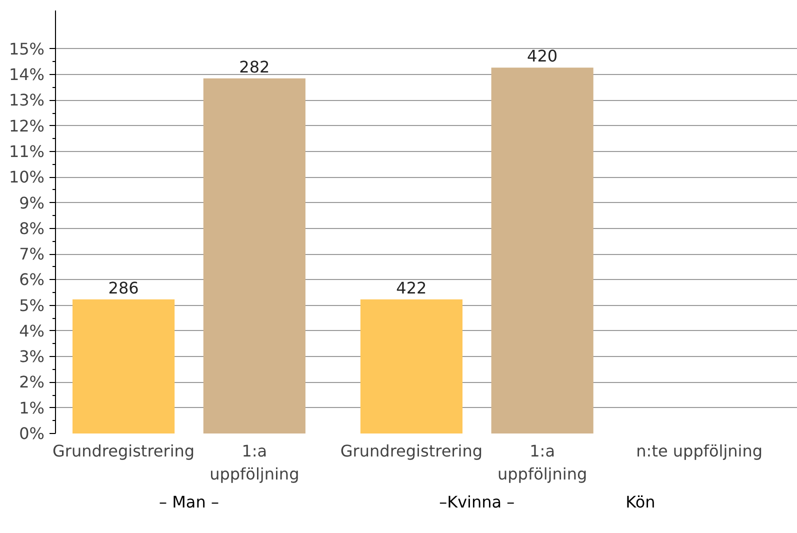 The image size is (797, 533). I want to click on y-tick-label: 0%, so click(32, 433).